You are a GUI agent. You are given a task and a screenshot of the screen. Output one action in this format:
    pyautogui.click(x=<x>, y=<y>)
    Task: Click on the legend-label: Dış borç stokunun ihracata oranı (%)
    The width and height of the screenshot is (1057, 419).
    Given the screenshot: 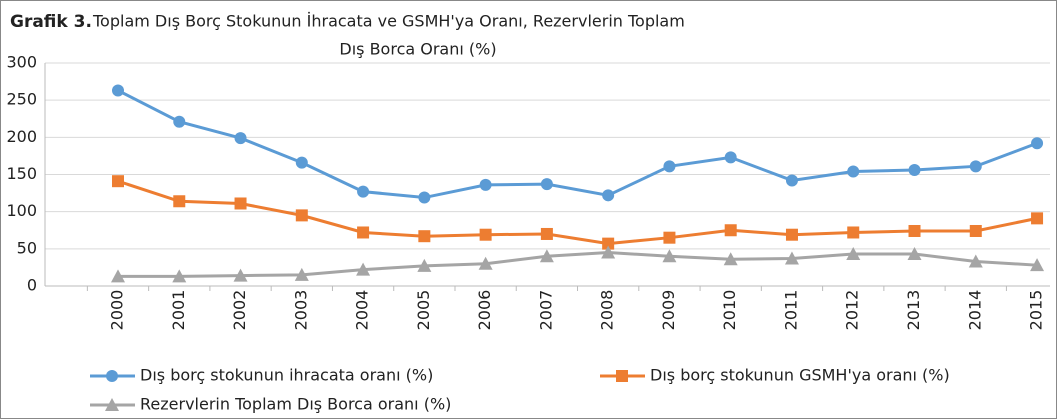 What is the action you would take?
    pyautogui.click(x=286, y=375)
    